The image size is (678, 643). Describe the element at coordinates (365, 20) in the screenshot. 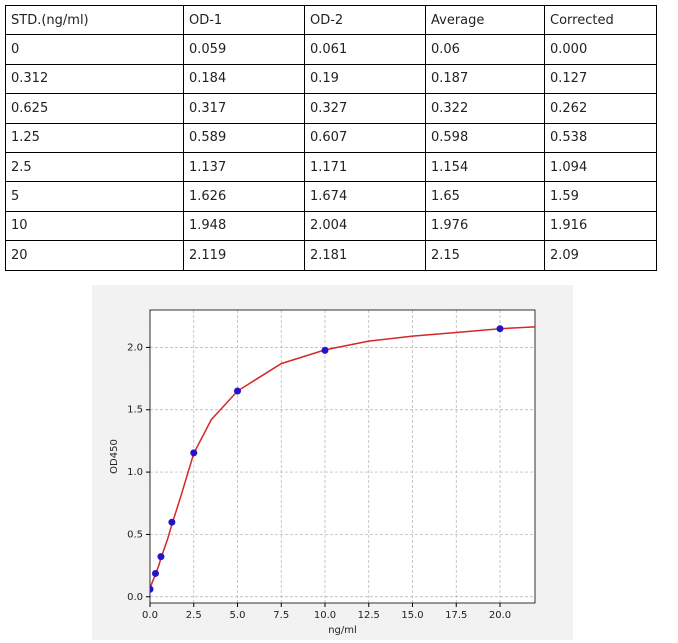

I see `table-cell: OD-2` at that location.